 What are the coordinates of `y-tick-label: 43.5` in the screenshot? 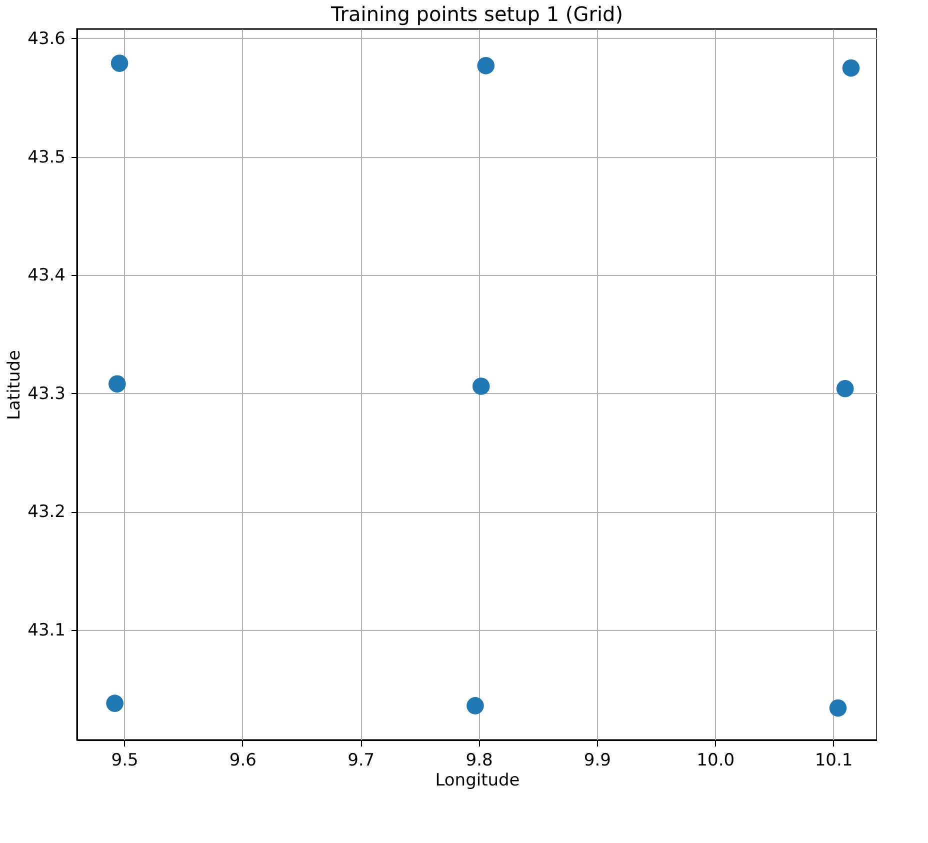 It's located at (47, 157).